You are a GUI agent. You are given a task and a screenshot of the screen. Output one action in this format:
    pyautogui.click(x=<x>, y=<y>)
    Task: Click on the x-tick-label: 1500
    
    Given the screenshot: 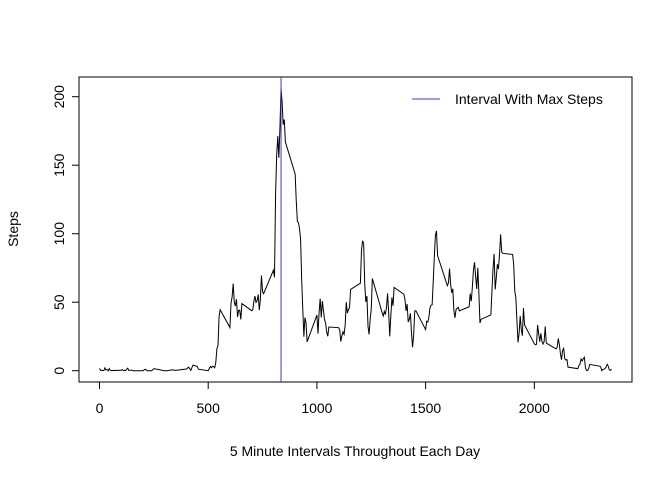 What is the action you would take?
    pyautogui.click(x=425, y=408)
    